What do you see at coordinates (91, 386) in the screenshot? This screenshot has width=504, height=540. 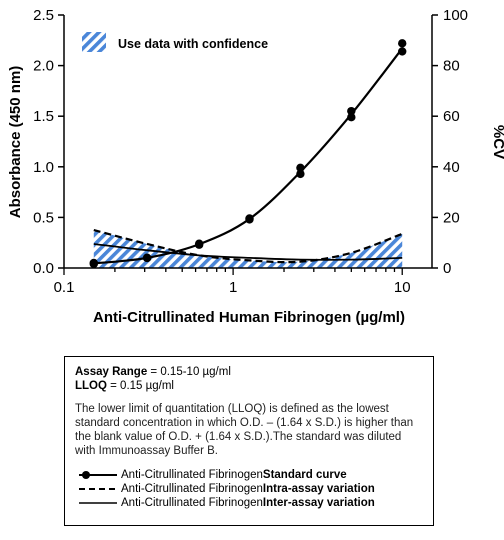 I see `lloq-label: LLOQ` at bounding box center [91, 386].